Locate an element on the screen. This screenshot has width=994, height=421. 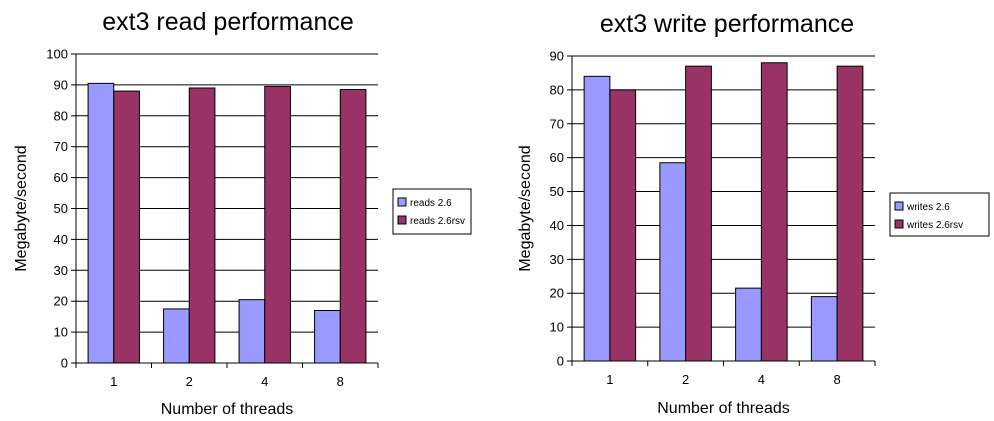
chart1-y-tick-label: 80 is located at coordinates (61, 115).